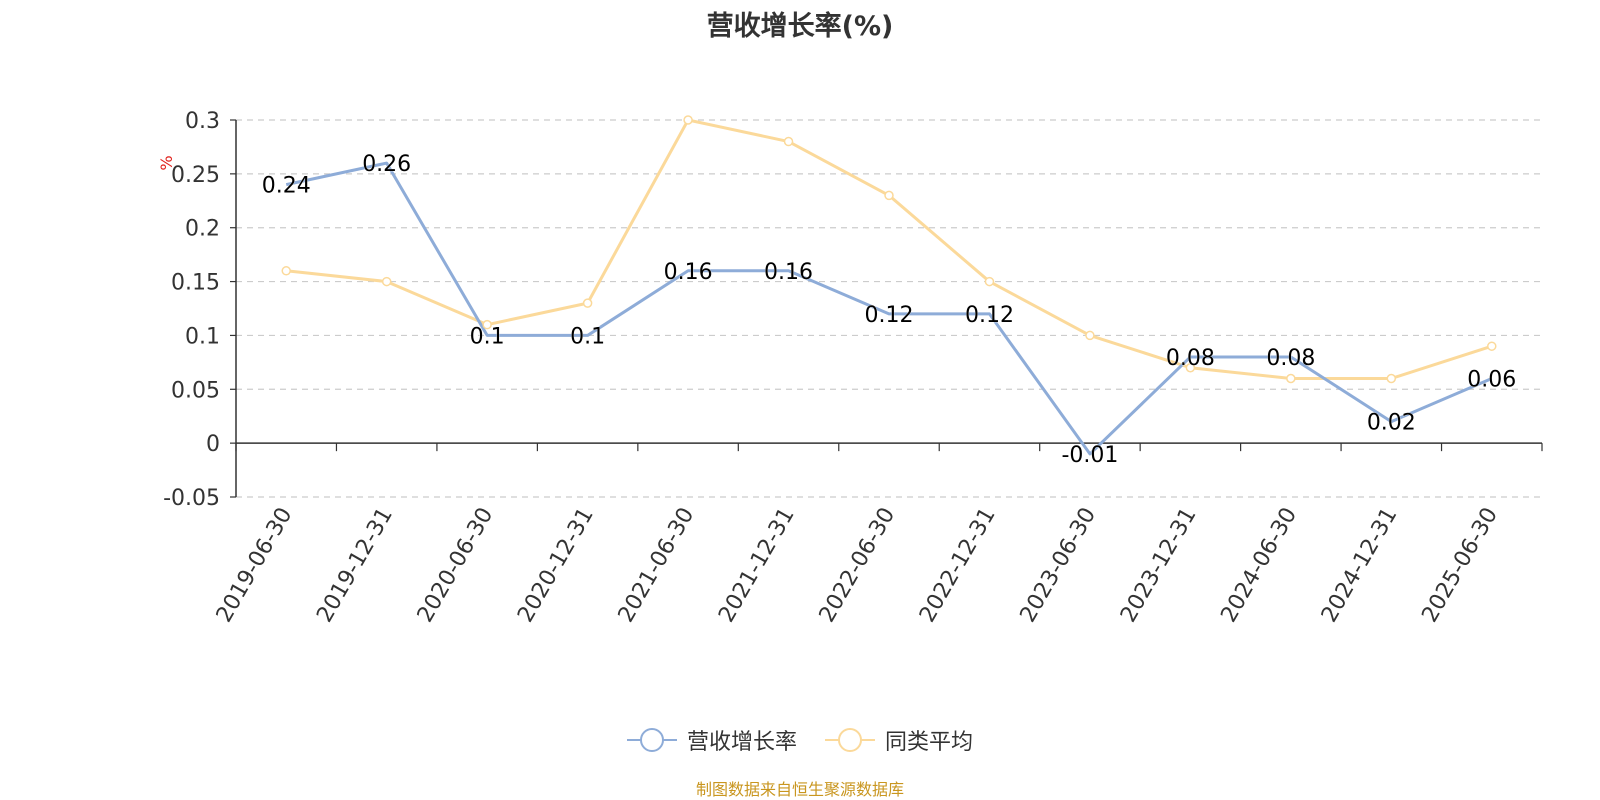 Image resolution: width=1600 pixels, height=800 pixels. Describe the element at coordinates (1491, 380) in the screenshot. I see `data-label: 0.06` at that location.